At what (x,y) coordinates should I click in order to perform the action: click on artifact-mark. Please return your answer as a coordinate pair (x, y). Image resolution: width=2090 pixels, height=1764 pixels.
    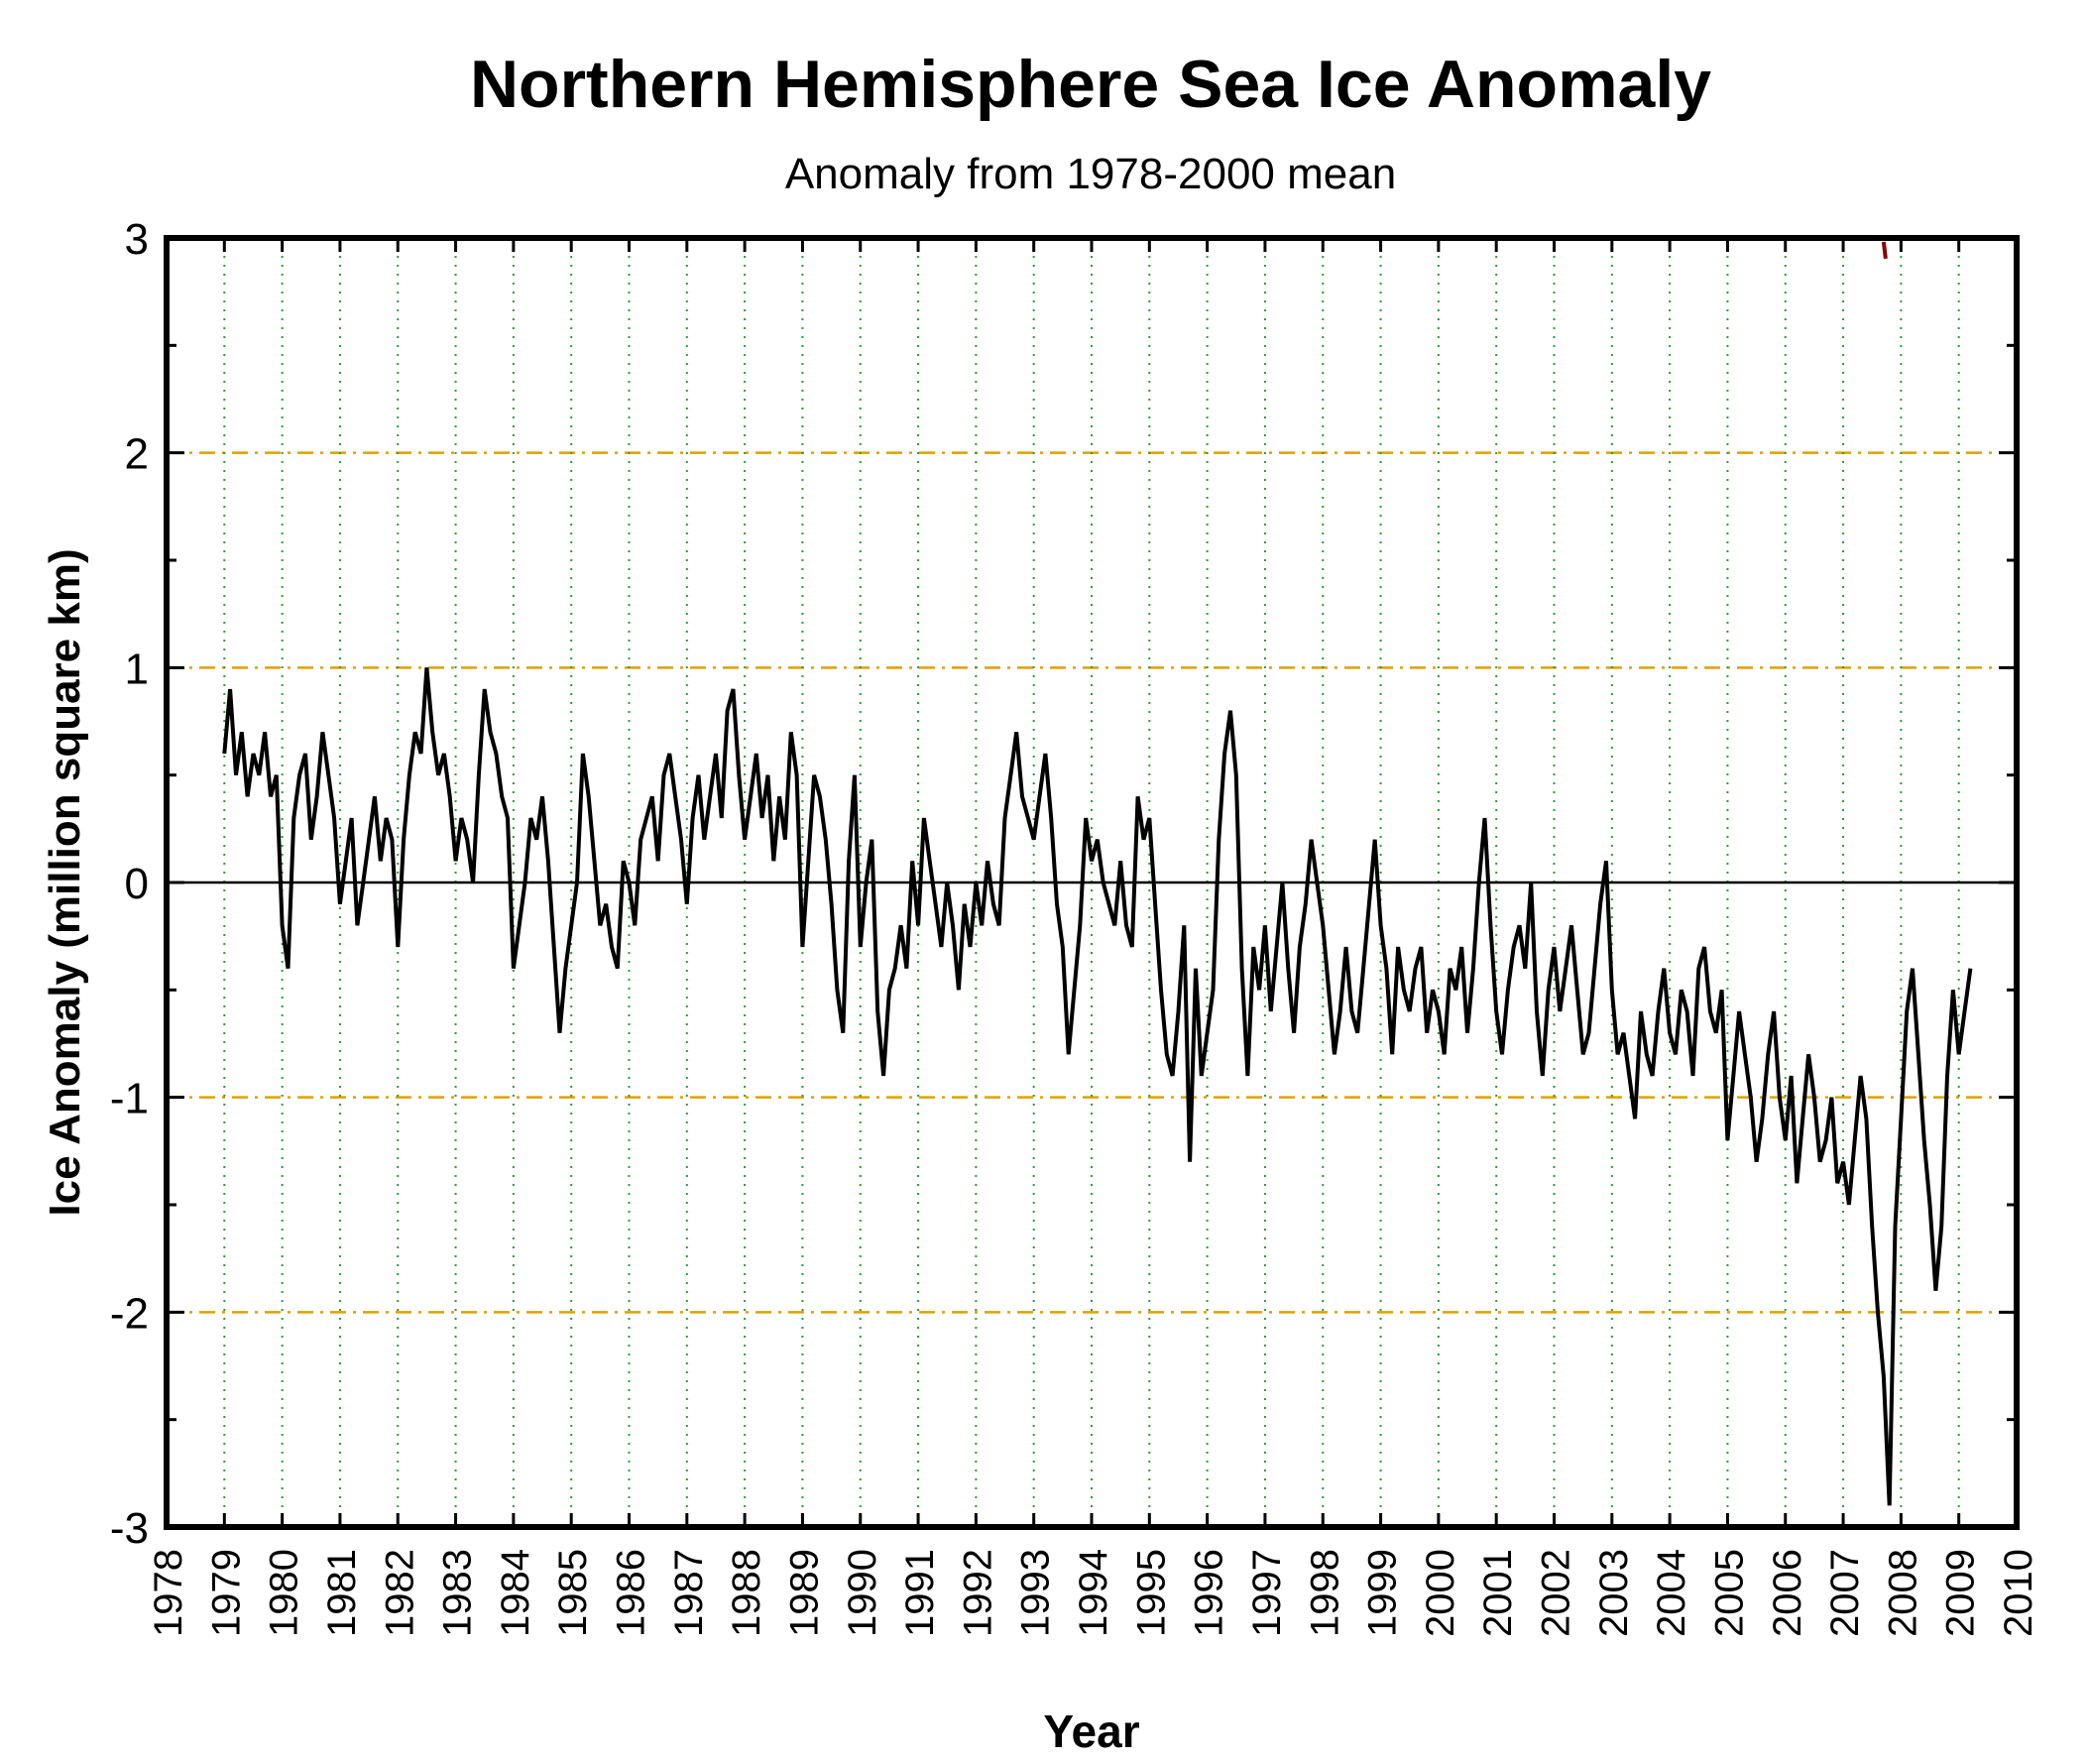
    Looking at the image, I should click on (1885, 251).